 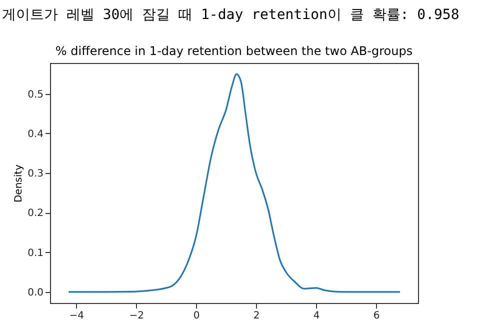 I want to click on y-tick-label: 0.0, so click(x=36, y=292).